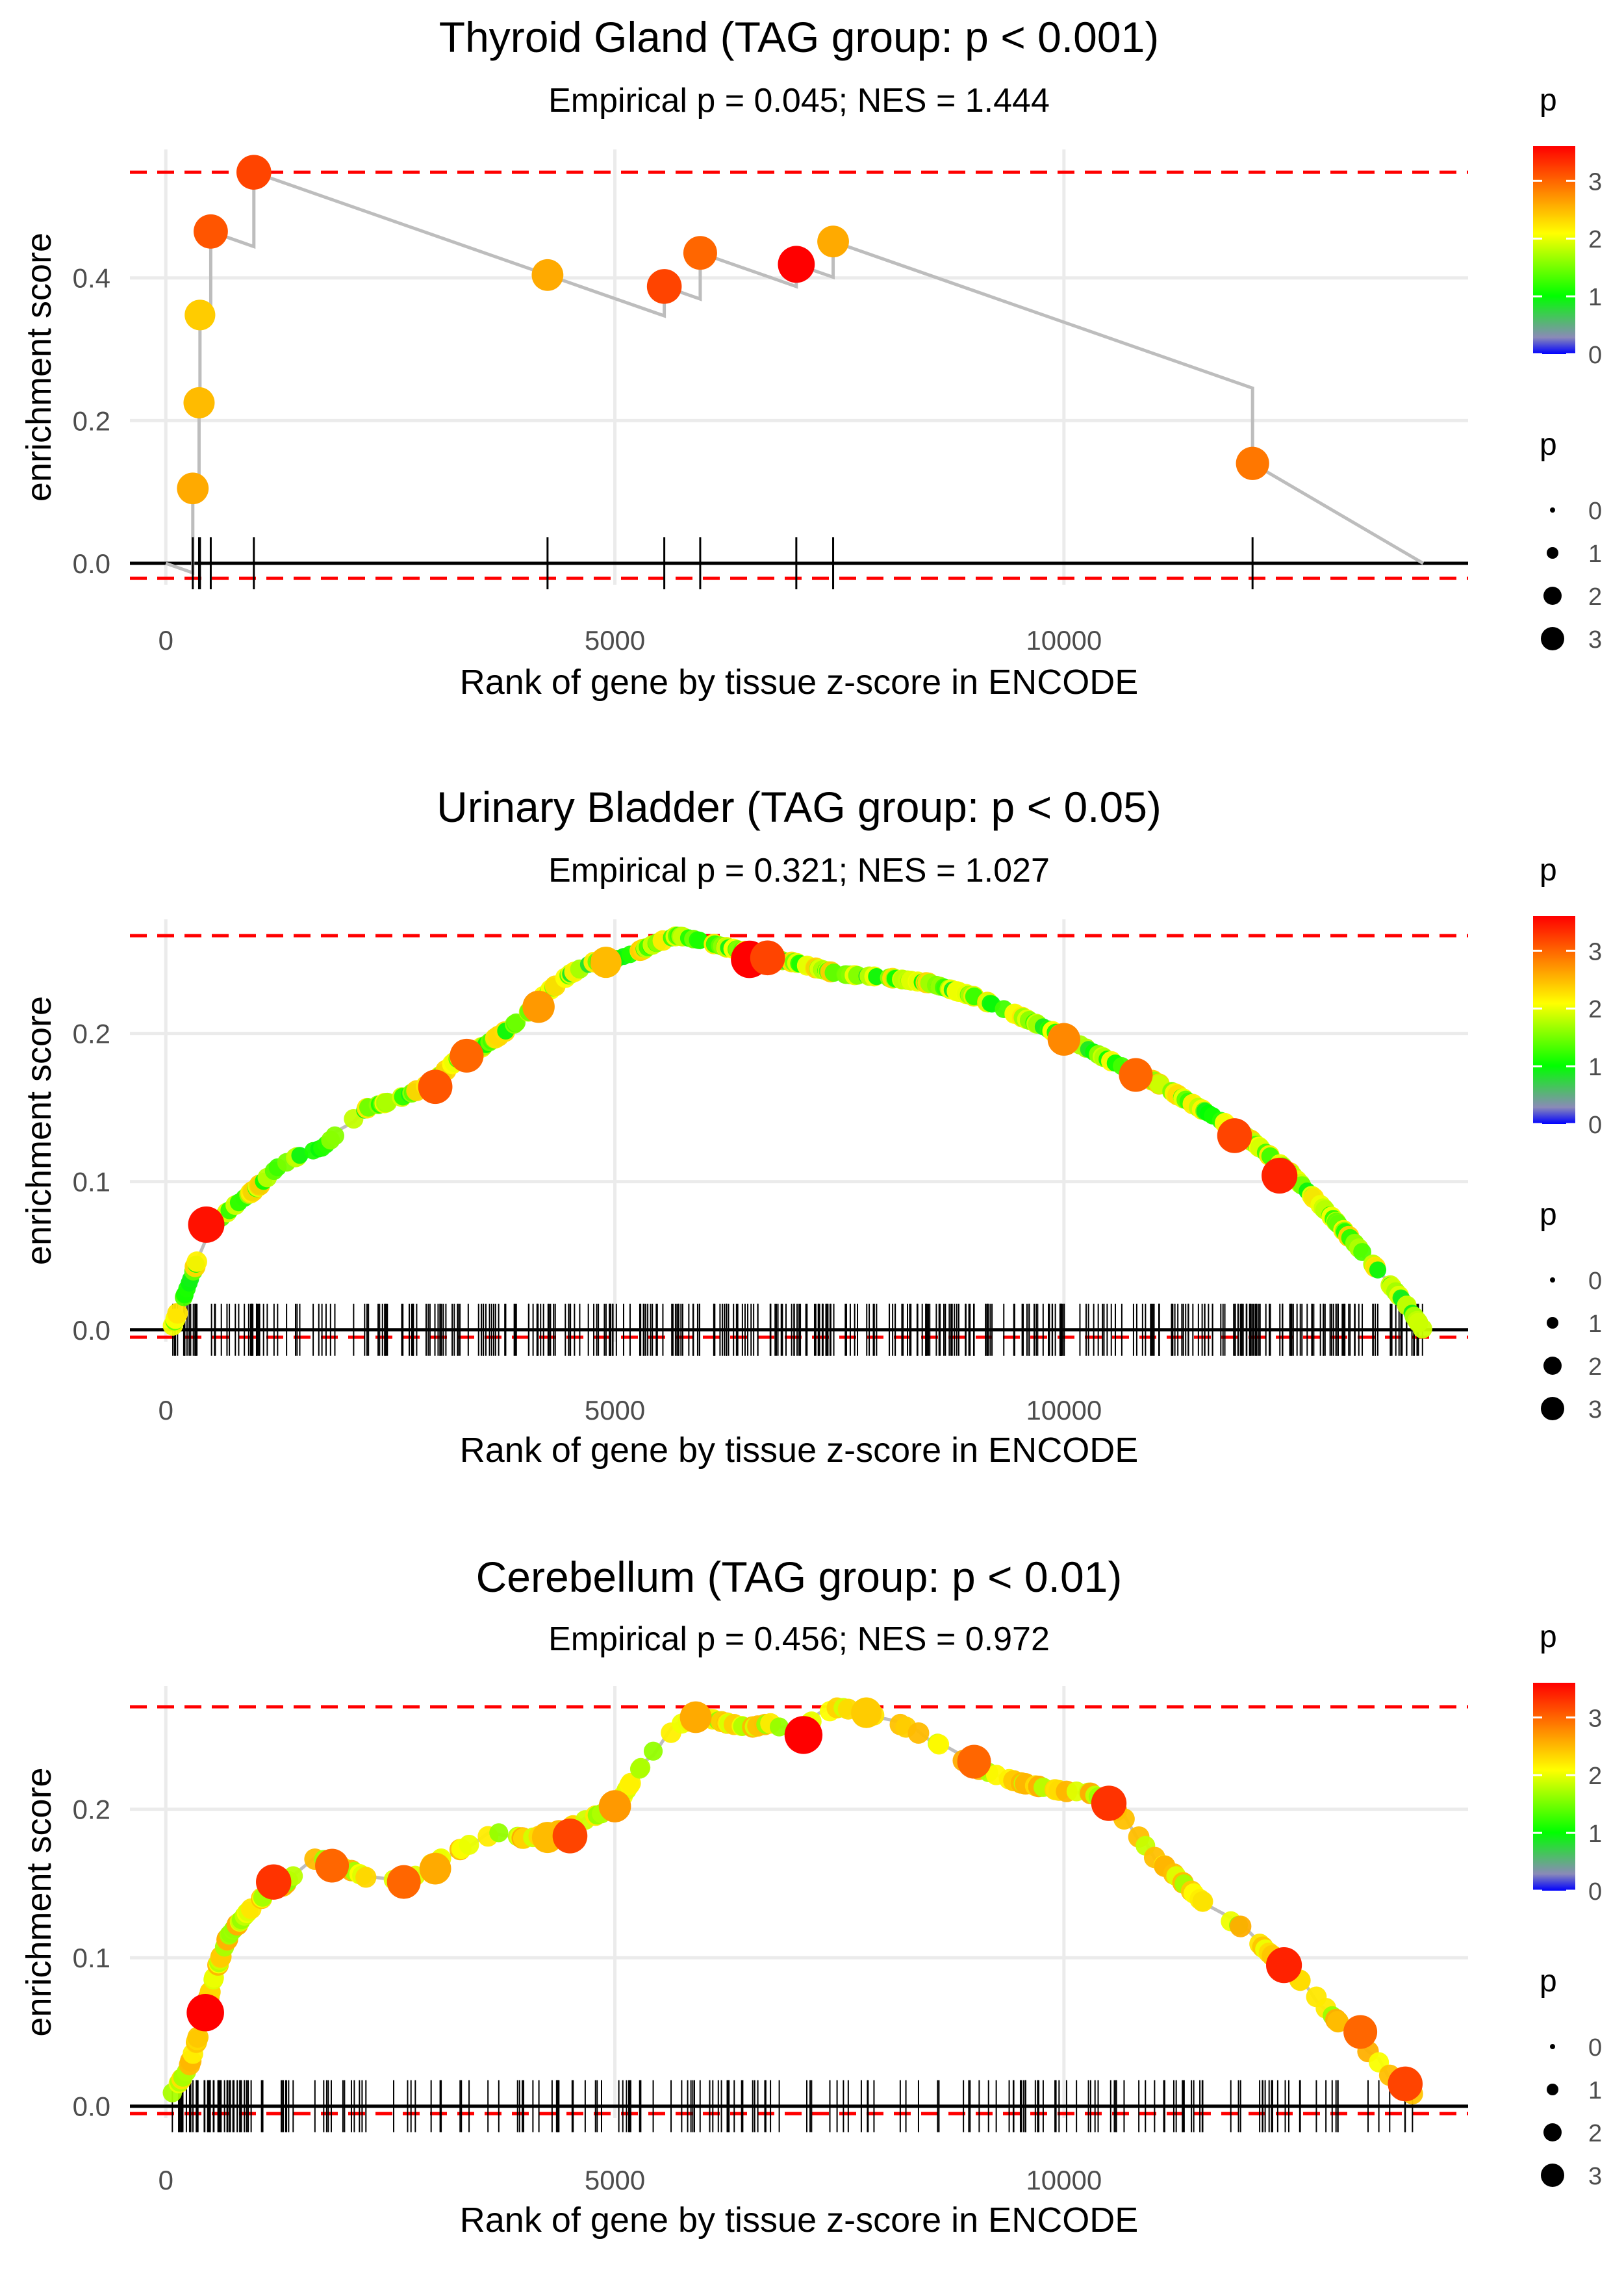 The image size is (1624, 2274). I want to click on chart-subtitle: Empirical p = 0.456; NES = 0.972, so click(799, 1639).